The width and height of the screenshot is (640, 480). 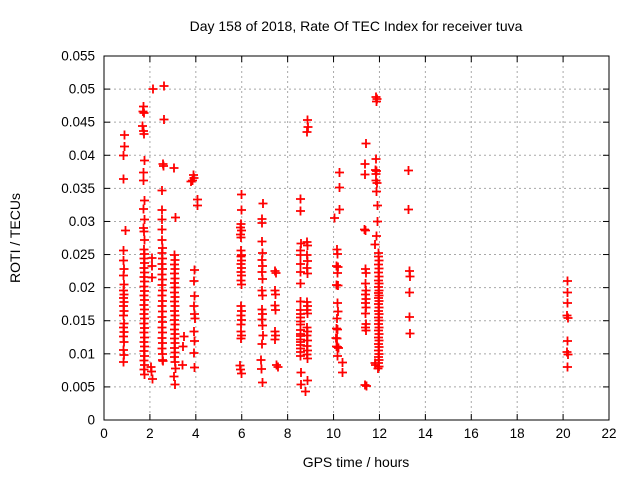 I want to click on x-tick-label: 12, so click(x=379, y=433).